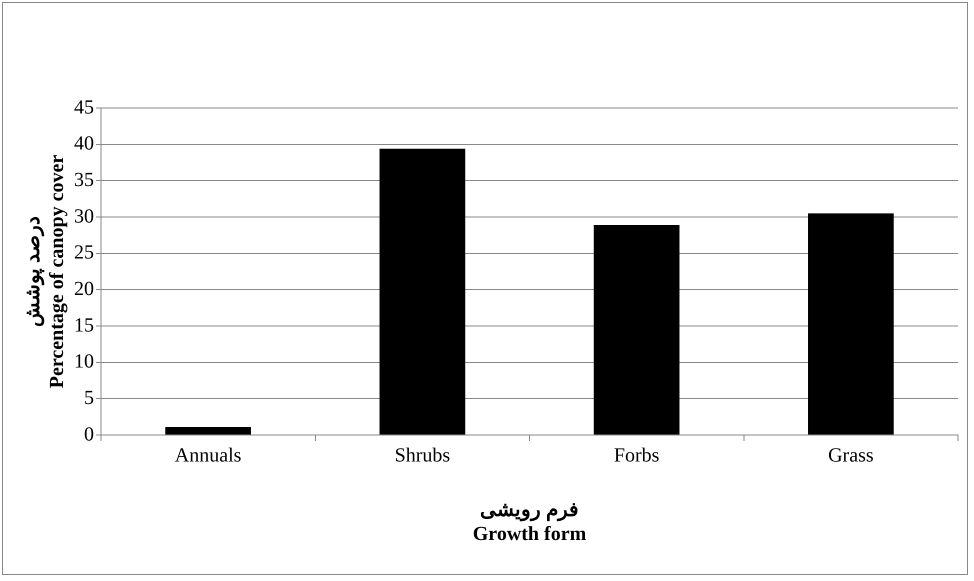 This screenshot has width=974, height=581. Describe the element at coordinates (84, 253) in the screenshot. I see `y-tick-label: 25` at that location.